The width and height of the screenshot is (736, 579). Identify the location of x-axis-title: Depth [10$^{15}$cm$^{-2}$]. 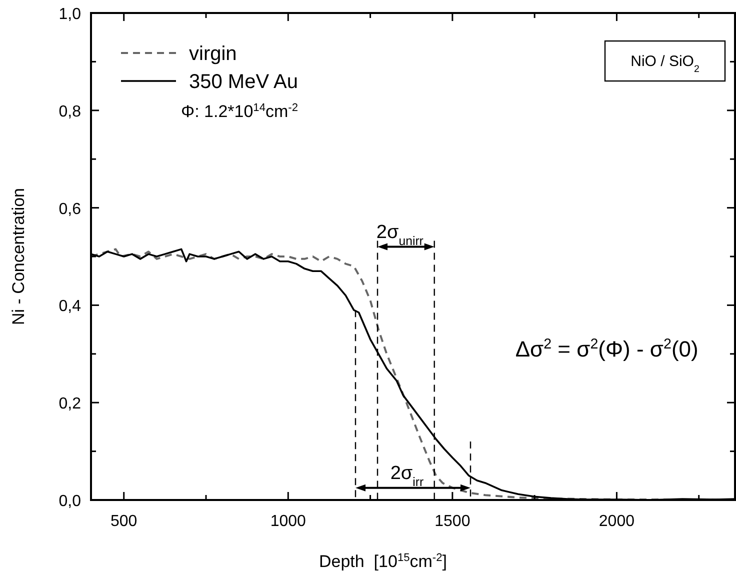
(383, 561).